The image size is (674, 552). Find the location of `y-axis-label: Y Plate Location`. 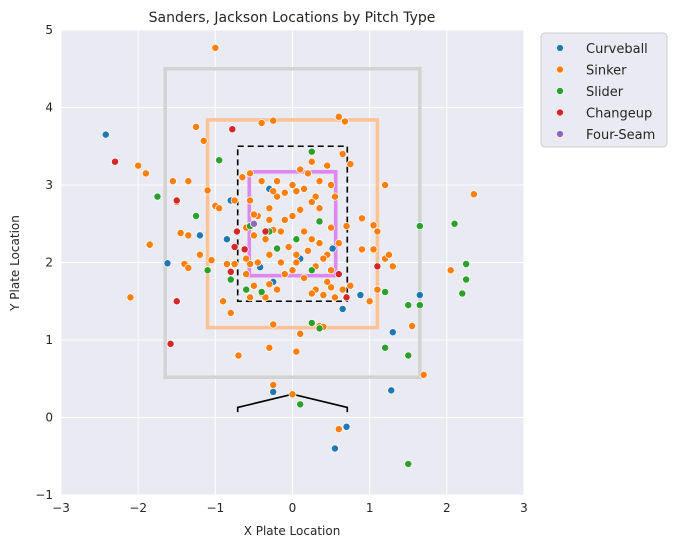

y-axis-label: Y Plate Location is located at coordinates (15, 263).